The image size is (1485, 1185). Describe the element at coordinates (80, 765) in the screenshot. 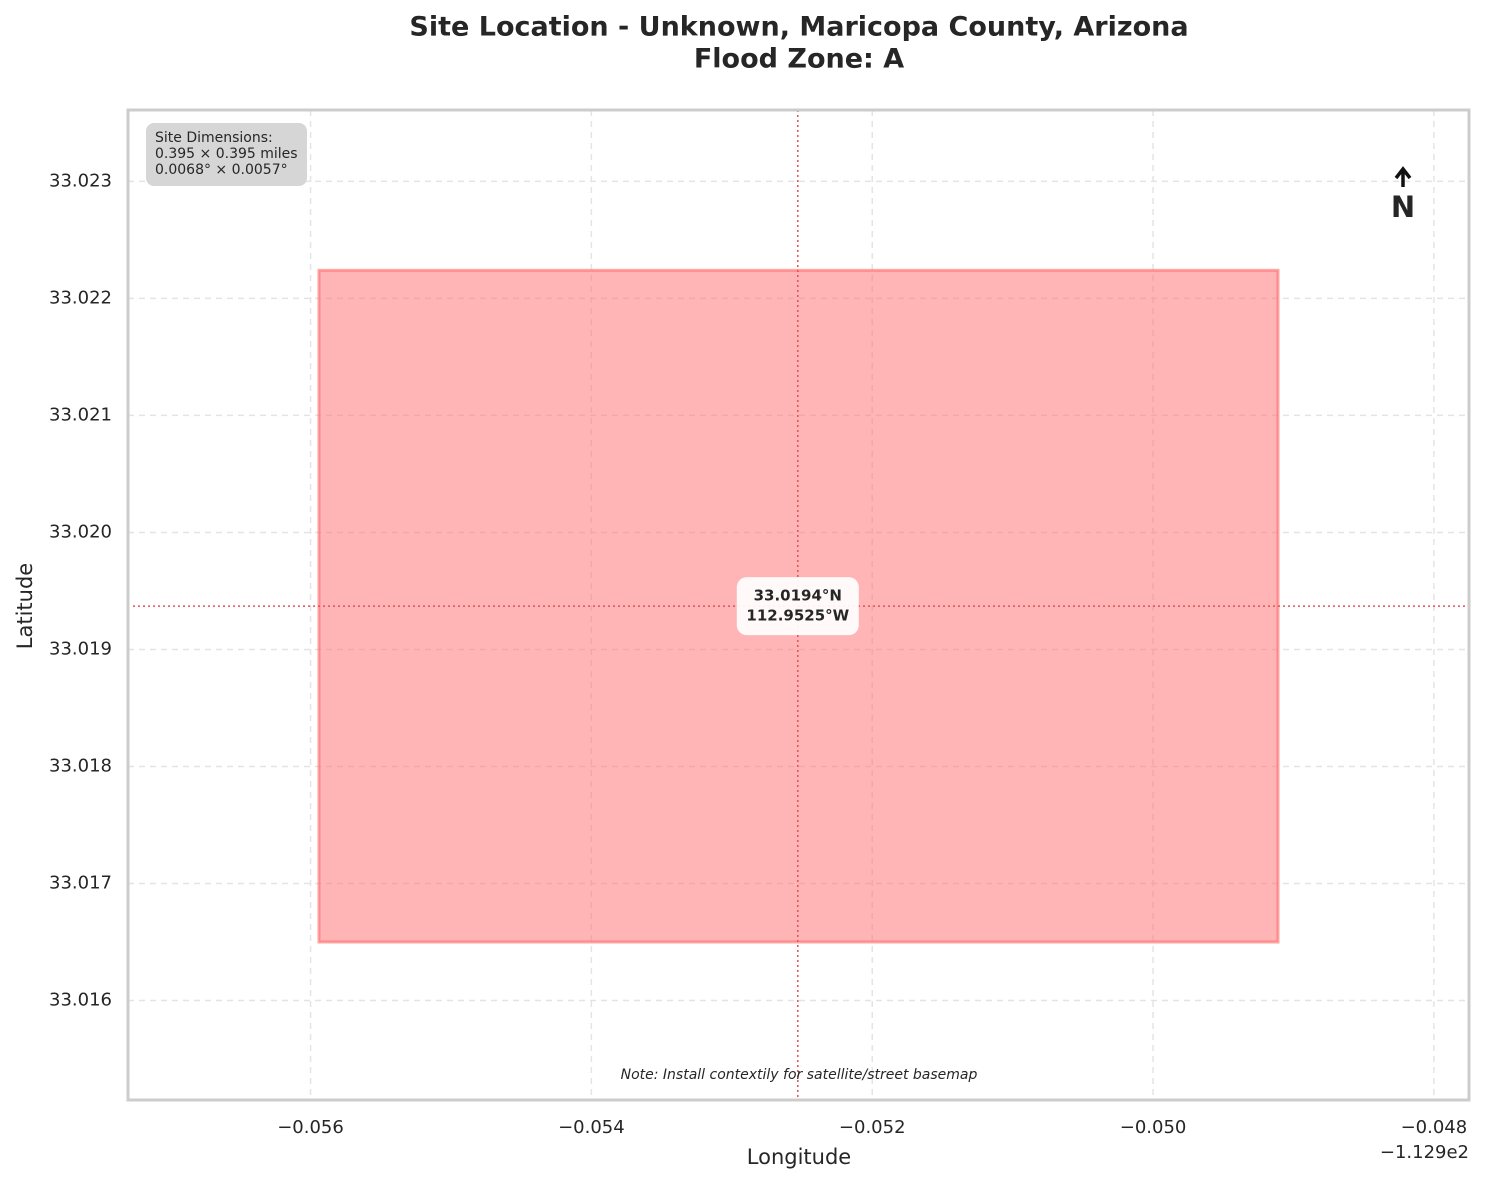

I see `y-tick-label: 33.018` at that location.